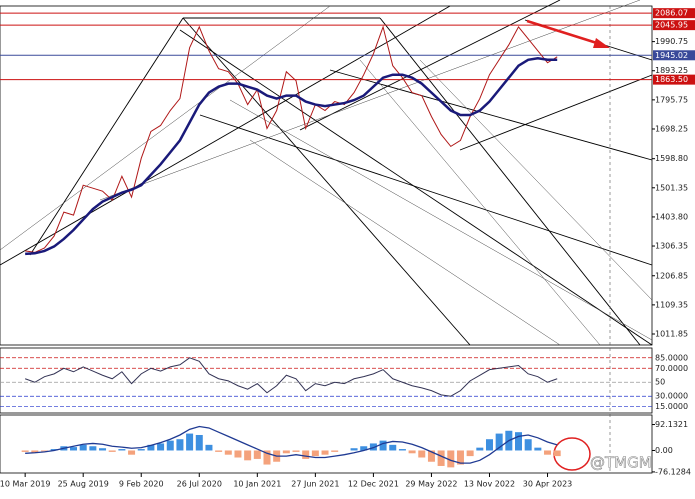 This screenshot has height=499, width=695. Describe the element at coordinates (373, 484) in the screenshot. I see `x-tick-label: 12 Dec 2021` at that location.